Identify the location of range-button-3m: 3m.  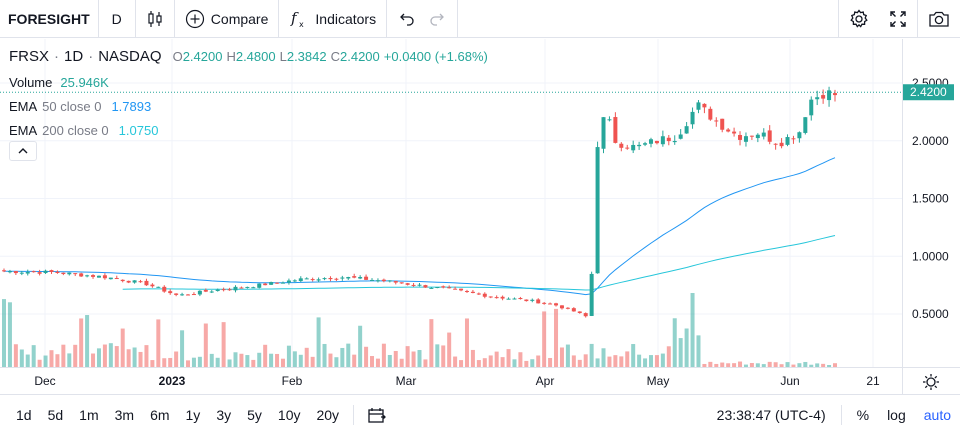
(124, 414).